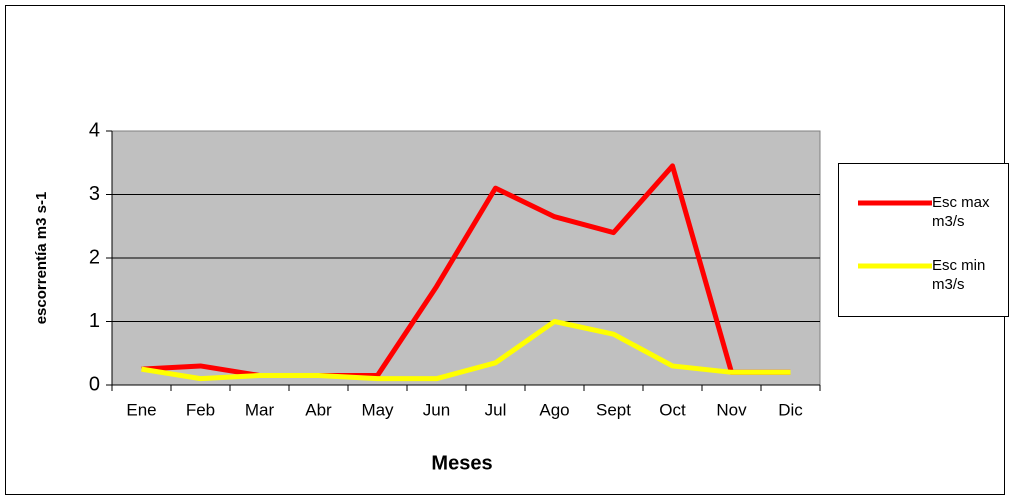  I want to click on x-tick-label: Dic, so click(790, 409).